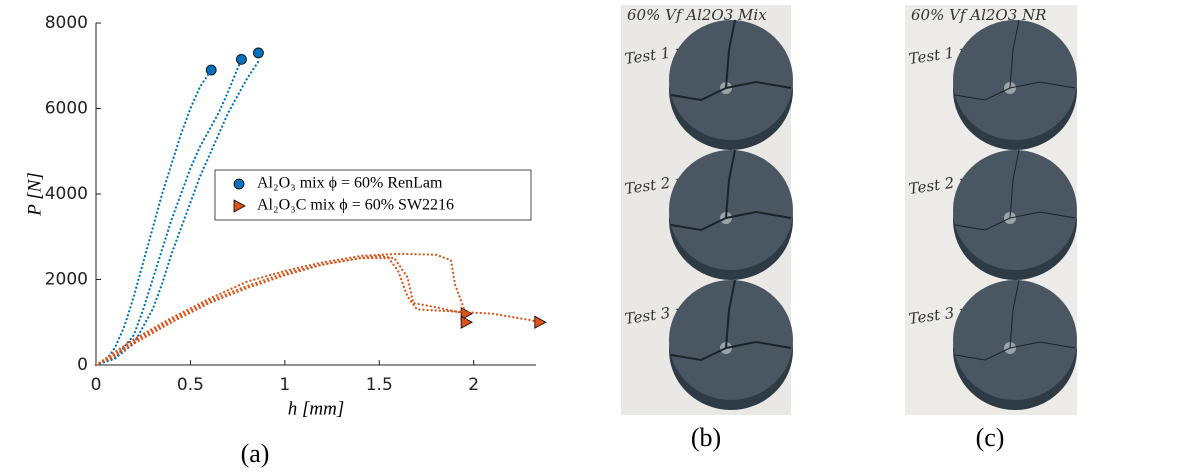  What do you see at coordinates (350, 183) in the screenshot?
I see `legend-label: Al₂O₃ mix ϕ = 60% RenLam` at bounding box center [350, 183].